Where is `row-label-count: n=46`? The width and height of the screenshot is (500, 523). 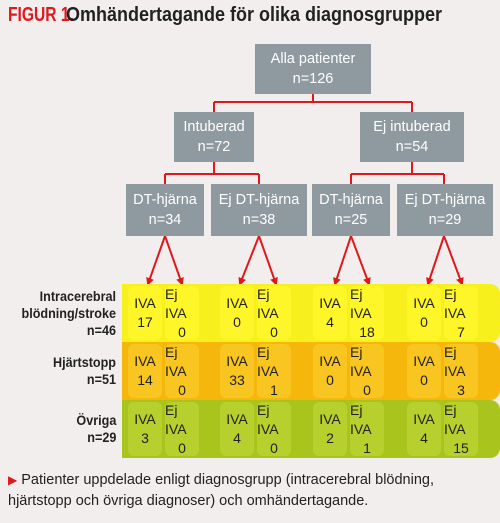
row-label-count: n=46 is located at coordinates (101, 330).